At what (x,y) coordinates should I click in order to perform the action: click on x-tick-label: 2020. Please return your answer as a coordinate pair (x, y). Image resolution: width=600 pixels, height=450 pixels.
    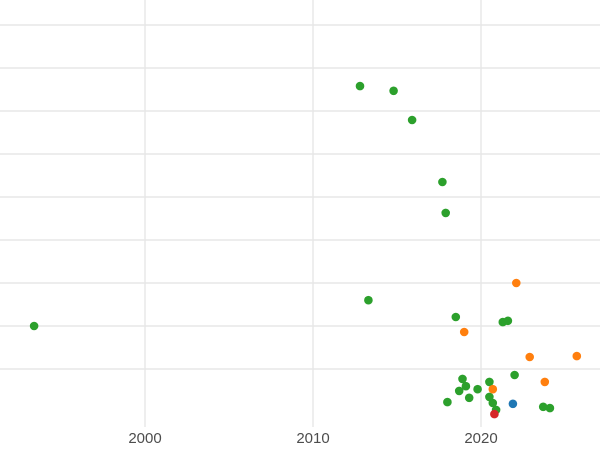
    Looking at the image, I should click on (480, 438).